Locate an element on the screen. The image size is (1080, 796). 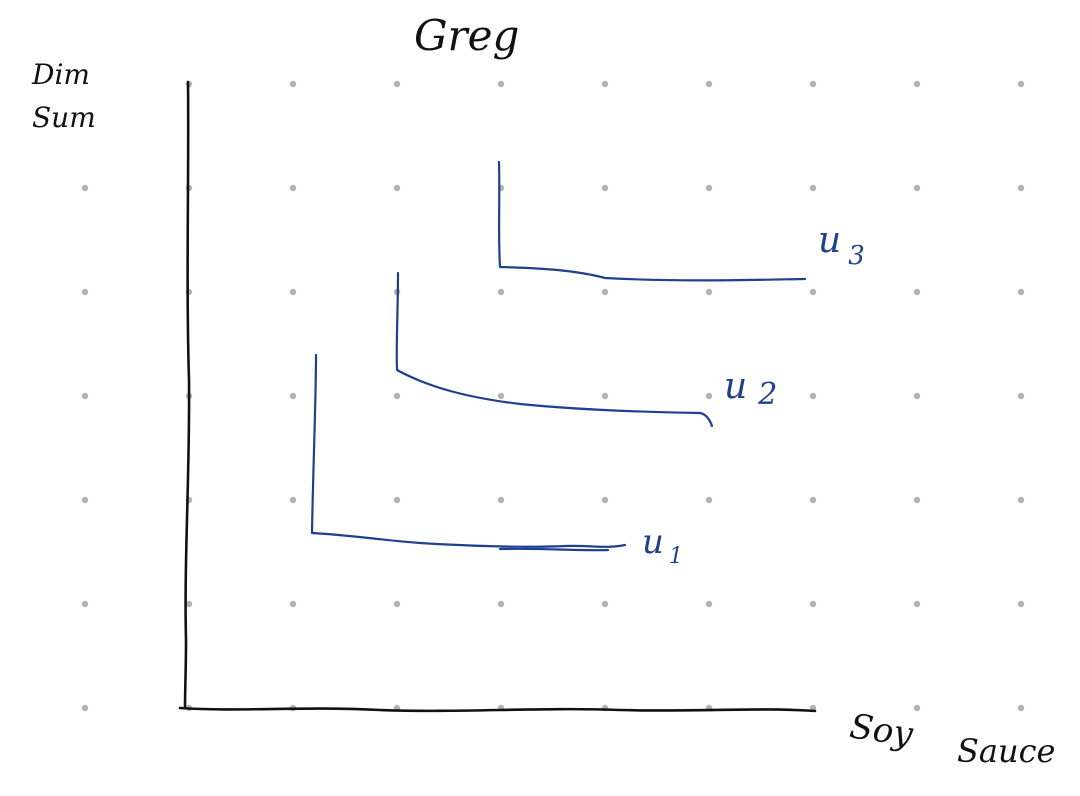
x-axis-label-line2: Sauce is located at coordinates (1006, 751).